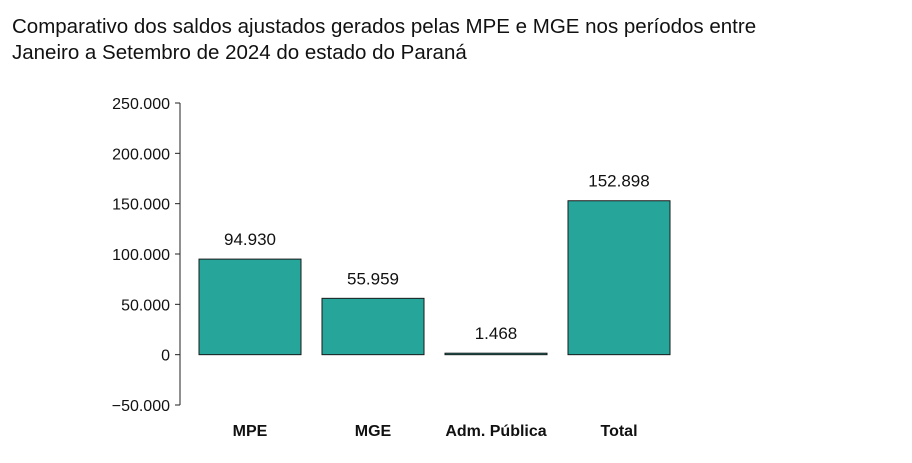  Describe the element at coordinates (141, 255) in the screenshot. I see `y-tick-label: 100.000` at that location.